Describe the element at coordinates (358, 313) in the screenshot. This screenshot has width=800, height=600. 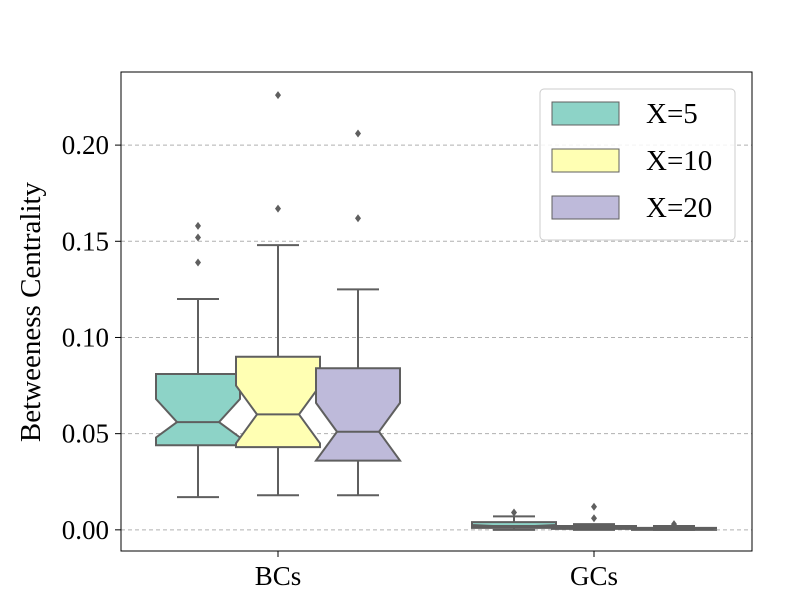
I see `box-X=20-BCs` at that location.